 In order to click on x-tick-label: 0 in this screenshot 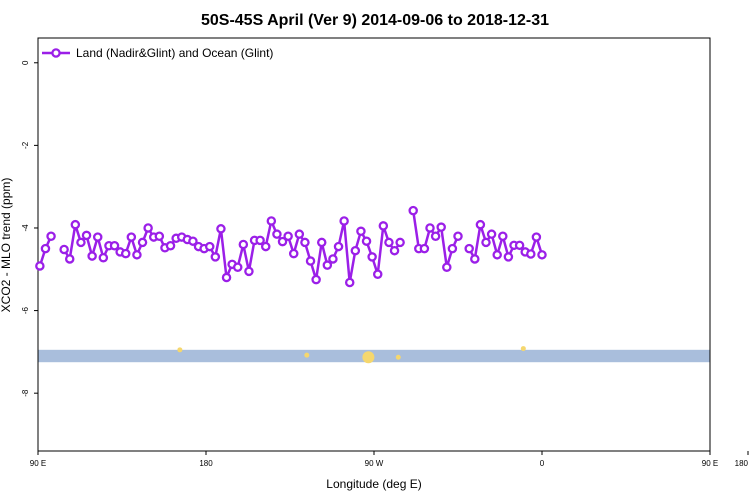, I will do `click(542, 463)`.